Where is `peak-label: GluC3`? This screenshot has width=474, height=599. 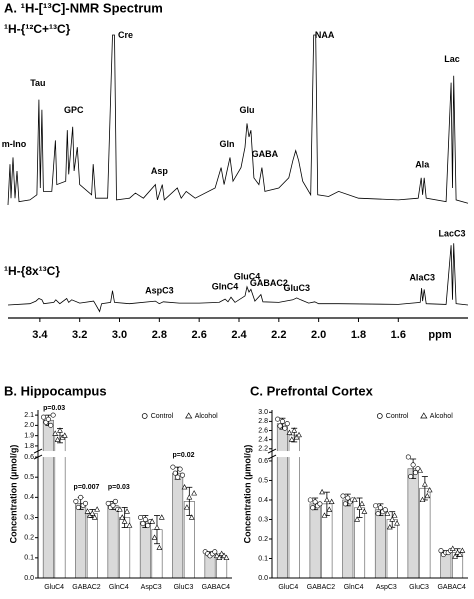
peak-label: GluC3 is located at coordinates (296, 288).